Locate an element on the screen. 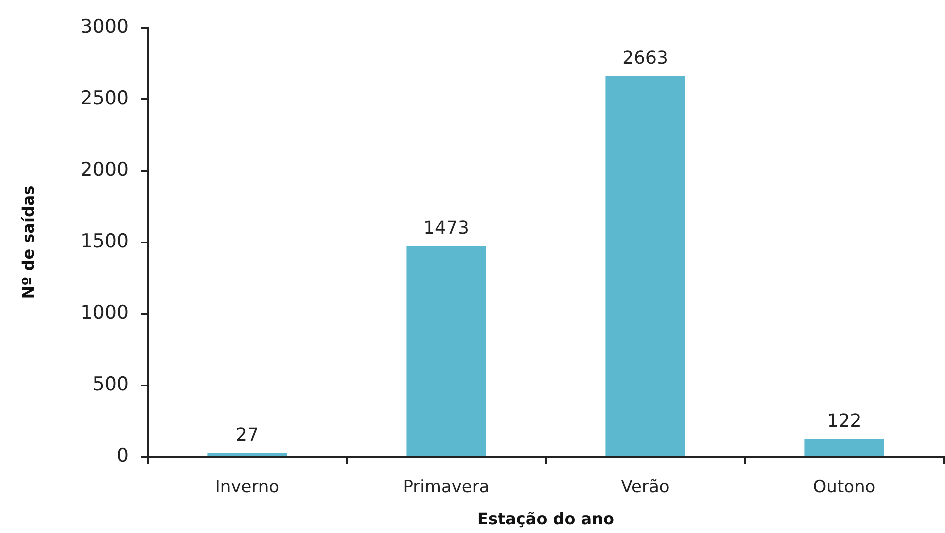  data-label: 2663 is located at coordinates (645, 58).